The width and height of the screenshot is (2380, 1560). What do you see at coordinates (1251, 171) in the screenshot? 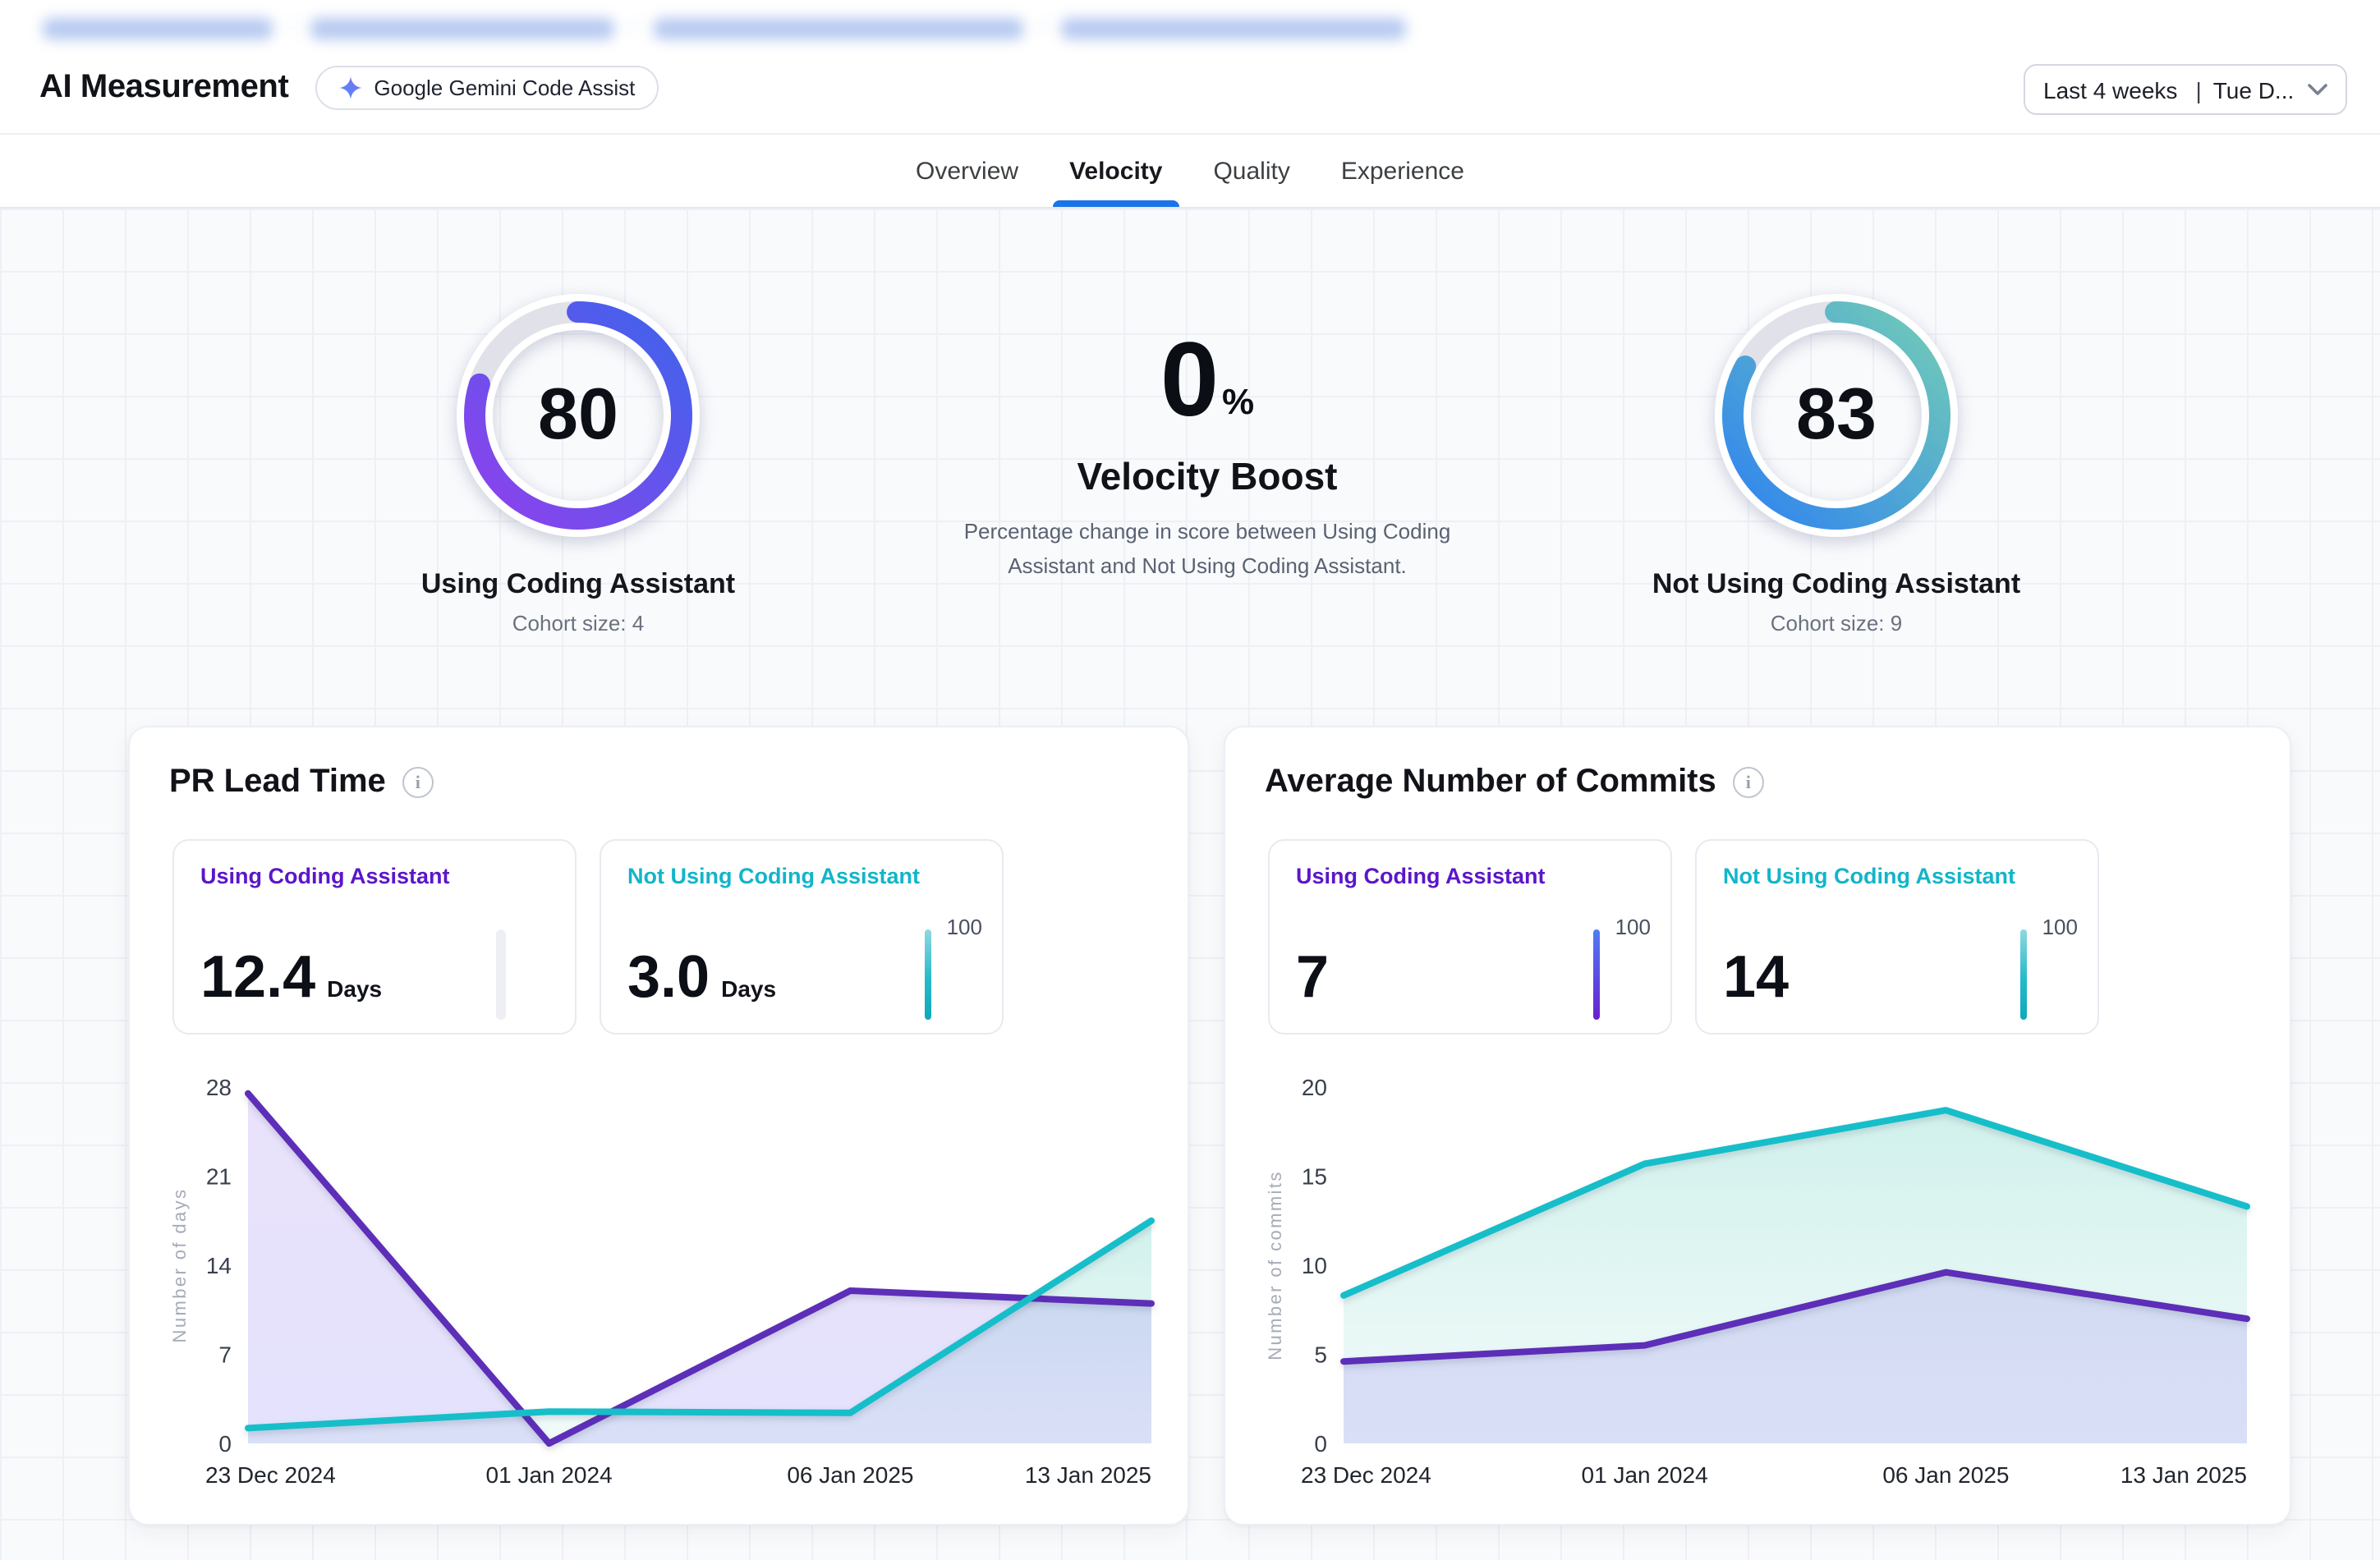
I see `tab-quality: Quality` at bounding box center [1251, 171].